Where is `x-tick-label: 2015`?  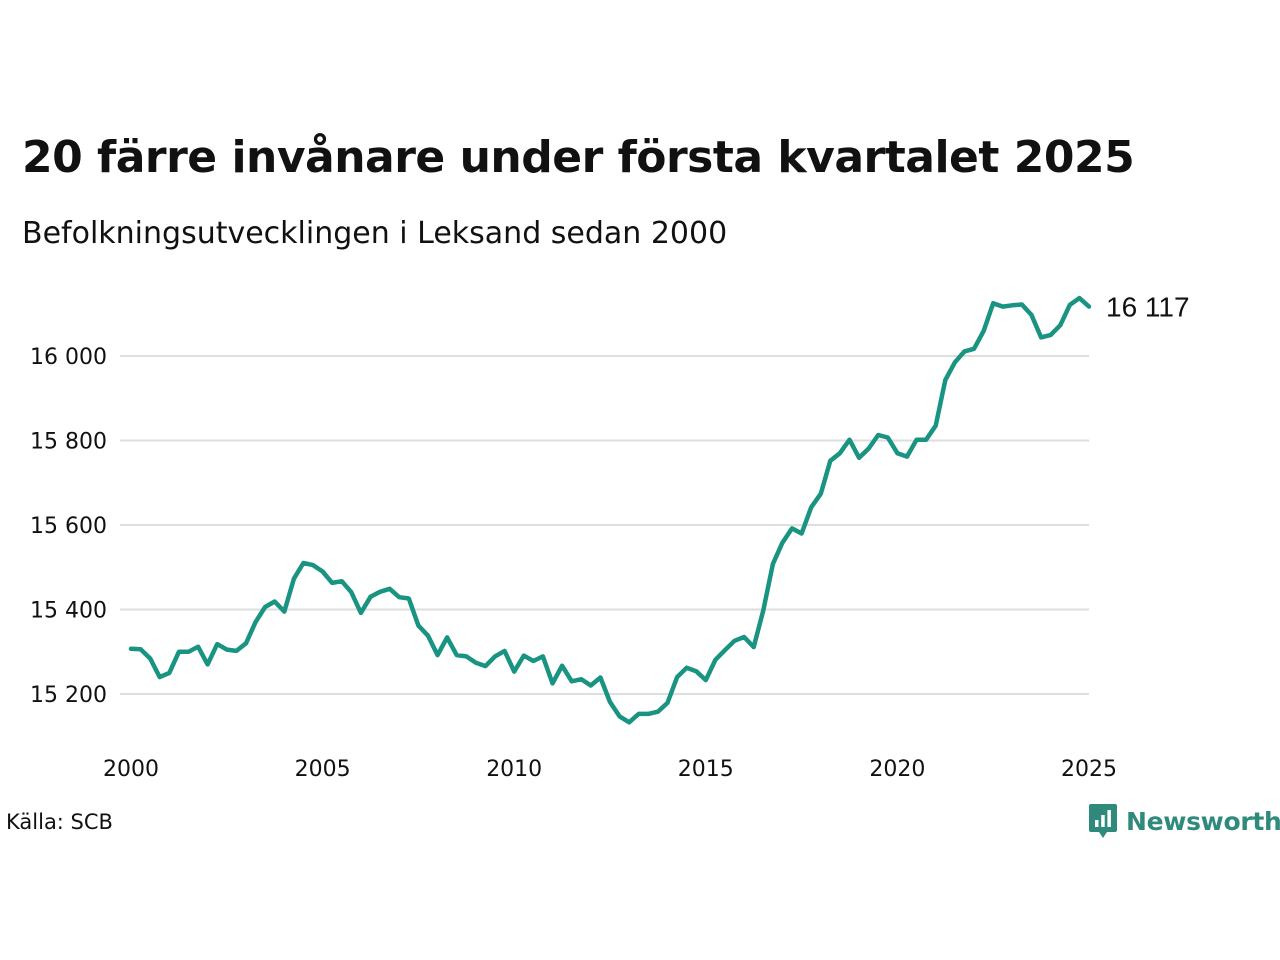
x-tick-label: 2015 is located at coordinates (706, 769).